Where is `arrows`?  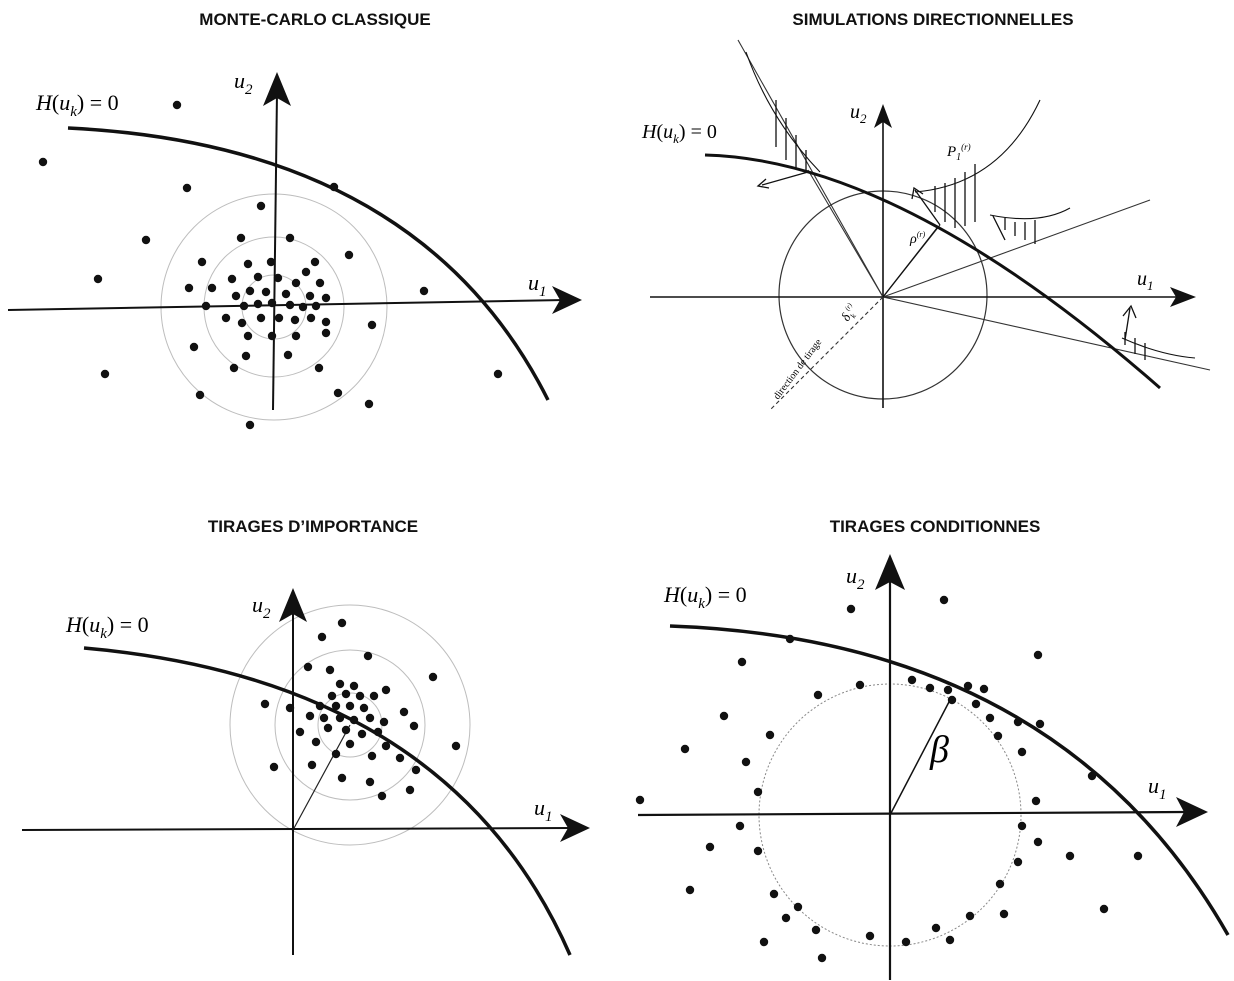
arrows is located at coordinates (946, 256).